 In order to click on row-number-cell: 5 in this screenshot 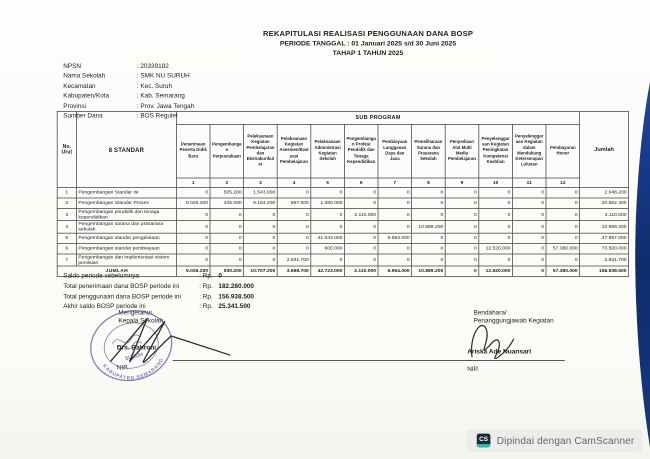, I will do `click(66, 238)`.